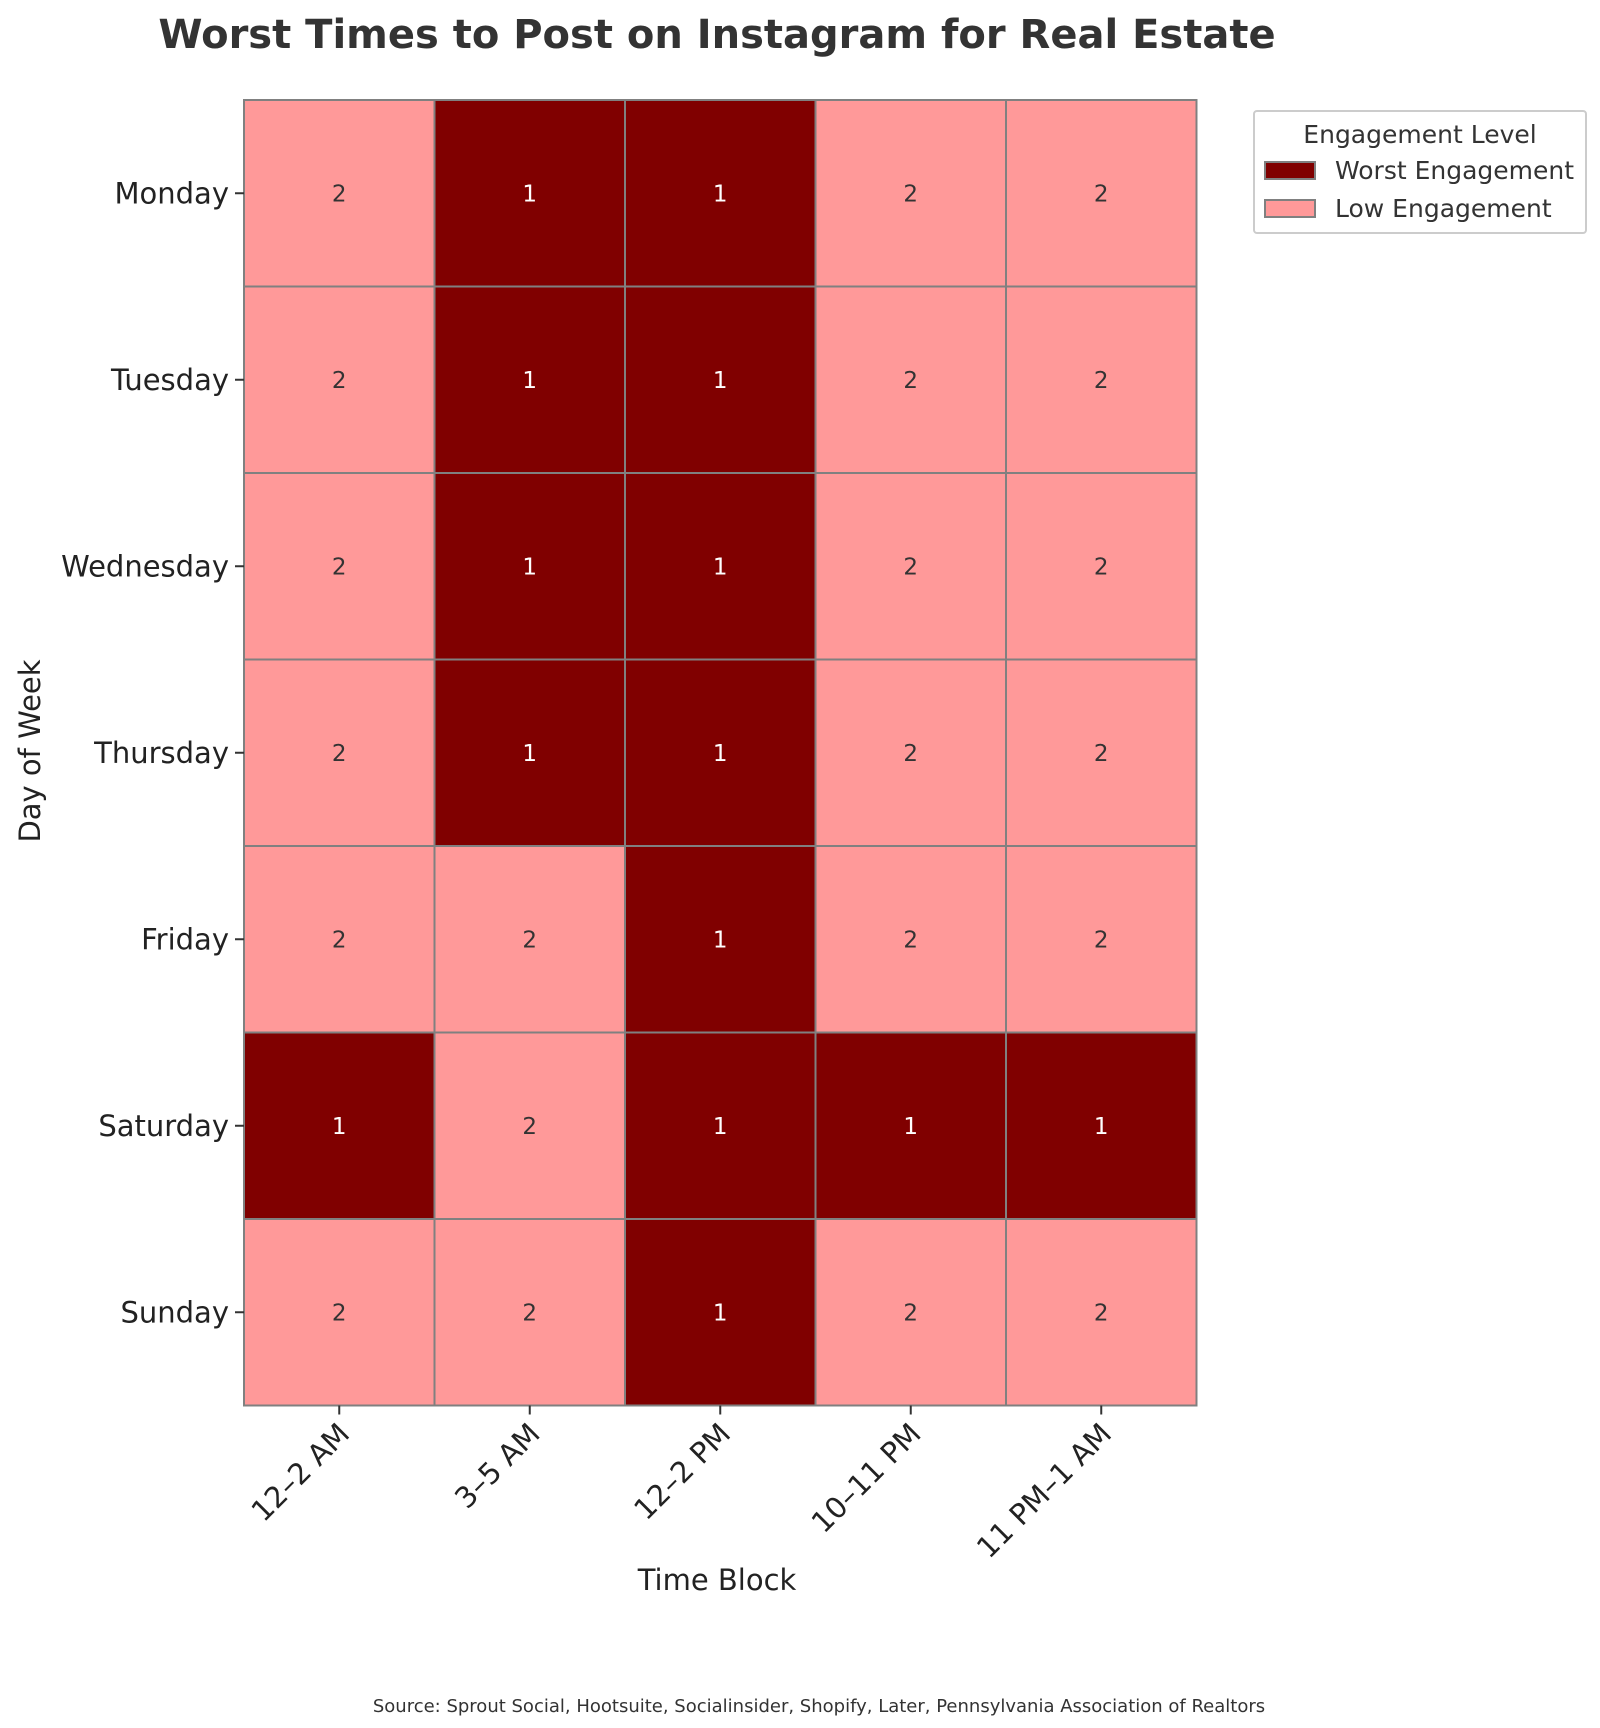 Image resolution: width=1600 pixels, height=1728 pixels. I want to click on x-tick-label: 11 PM–1 AM, so click(1044, 1490).